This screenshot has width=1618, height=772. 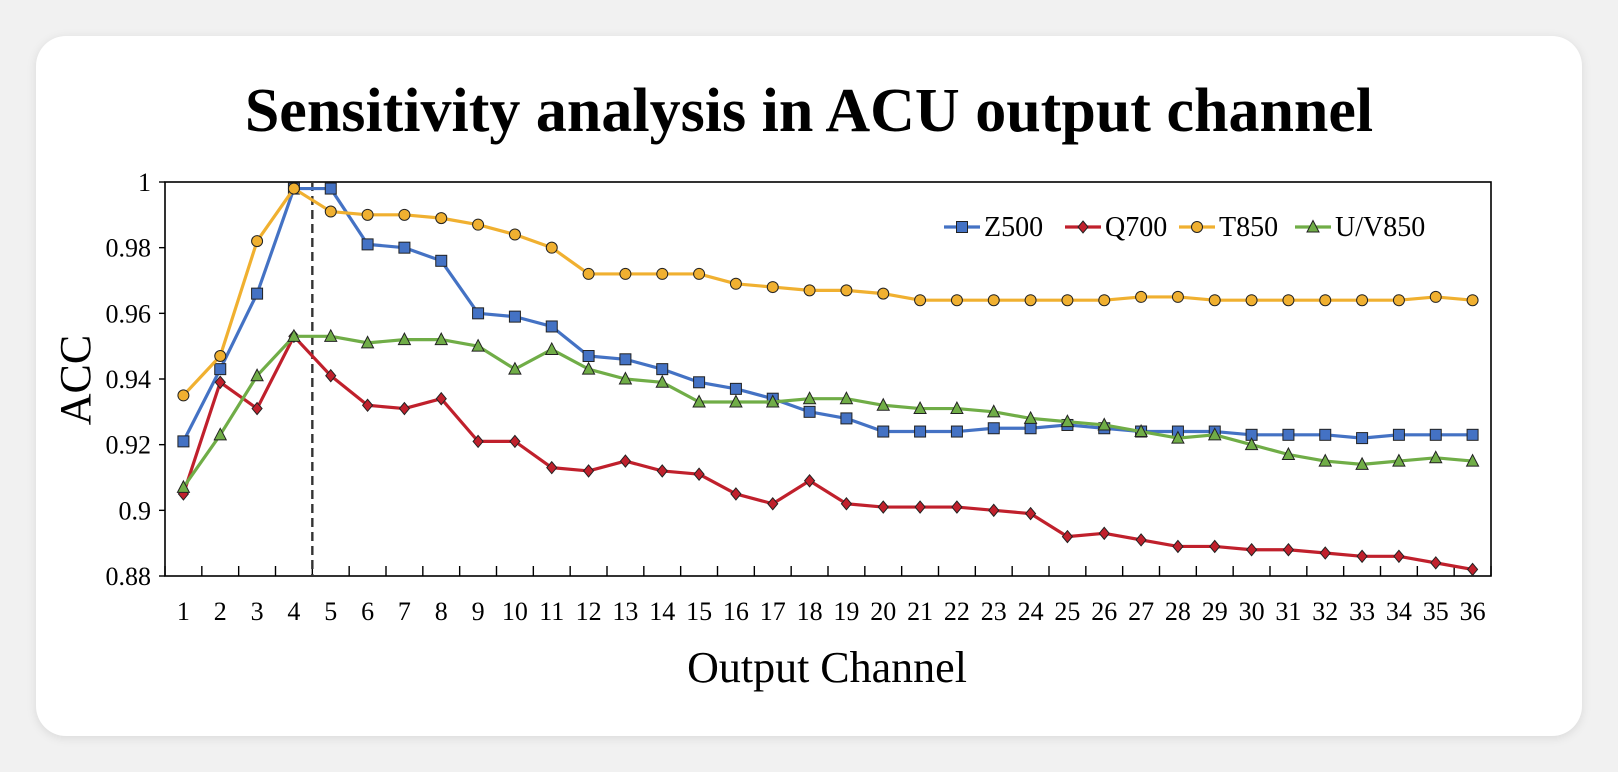 What do you see at coordinates (810, 611) in the screenshot?
I see `x-tick-label: 18` at bounding box center [810, 611].